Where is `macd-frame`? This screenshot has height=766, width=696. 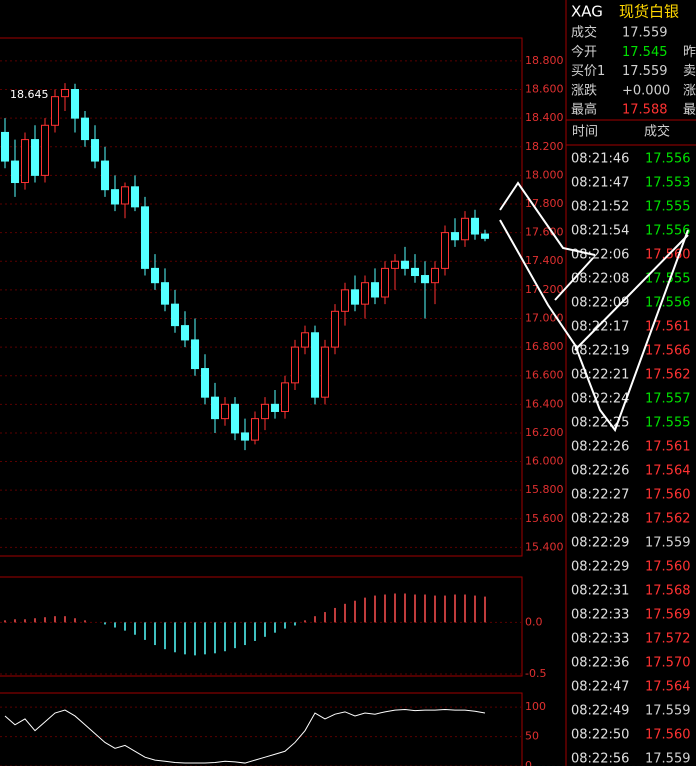
macd-frame is located at coordinates (261, 626).